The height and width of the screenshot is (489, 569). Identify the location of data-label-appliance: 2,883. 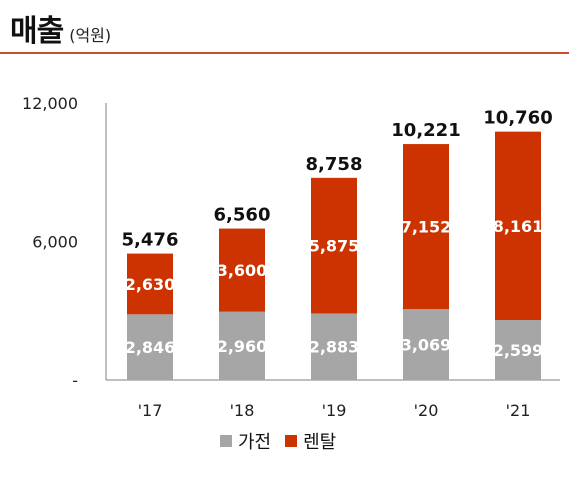
(334, 347).